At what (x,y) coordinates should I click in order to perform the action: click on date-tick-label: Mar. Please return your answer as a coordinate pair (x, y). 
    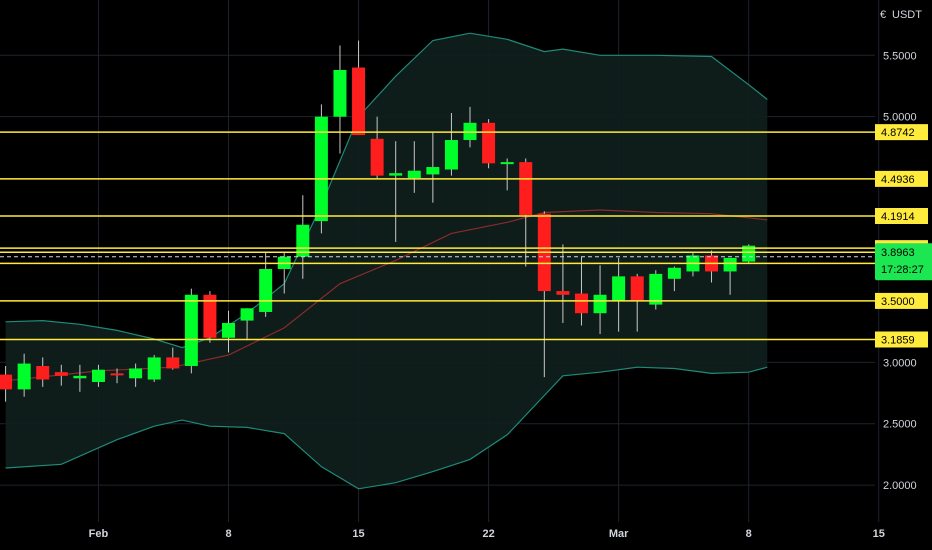
    Looking at the image, I should click on (619, 534).